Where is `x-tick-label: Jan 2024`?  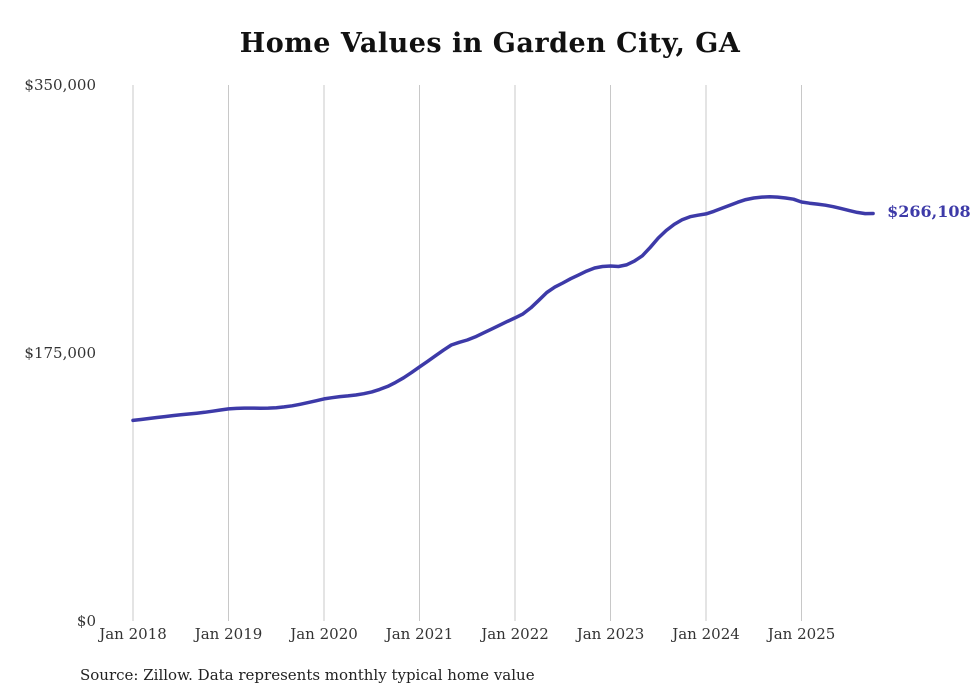 x-tick-label: Jan 2024 is located at coordinates (706, 634).